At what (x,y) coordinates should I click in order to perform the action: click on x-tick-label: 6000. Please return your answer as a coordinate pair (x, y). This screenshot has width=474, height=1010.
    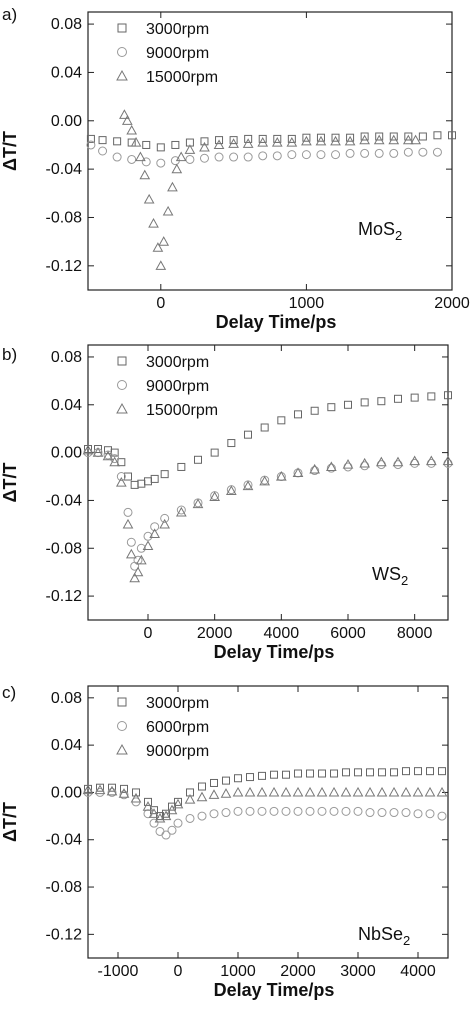
    Looking at the image, I should click on (348, 633).